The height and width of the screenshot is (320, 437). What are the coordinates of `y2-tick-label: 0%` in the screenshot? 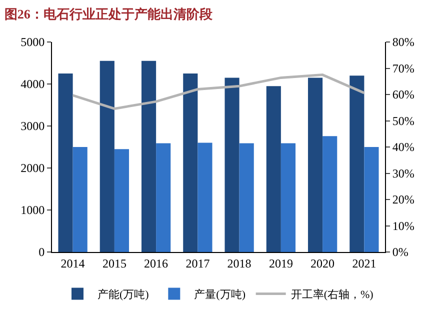 It's located at (400, 252).